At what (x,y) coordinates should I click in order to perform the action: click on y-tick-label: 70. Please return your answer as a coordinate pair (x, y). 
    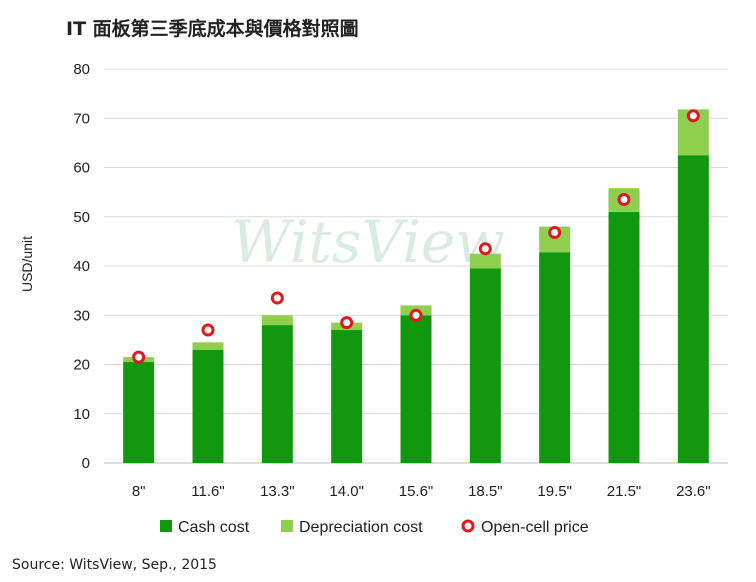
    Looking at the image, I should click on (81, 118).